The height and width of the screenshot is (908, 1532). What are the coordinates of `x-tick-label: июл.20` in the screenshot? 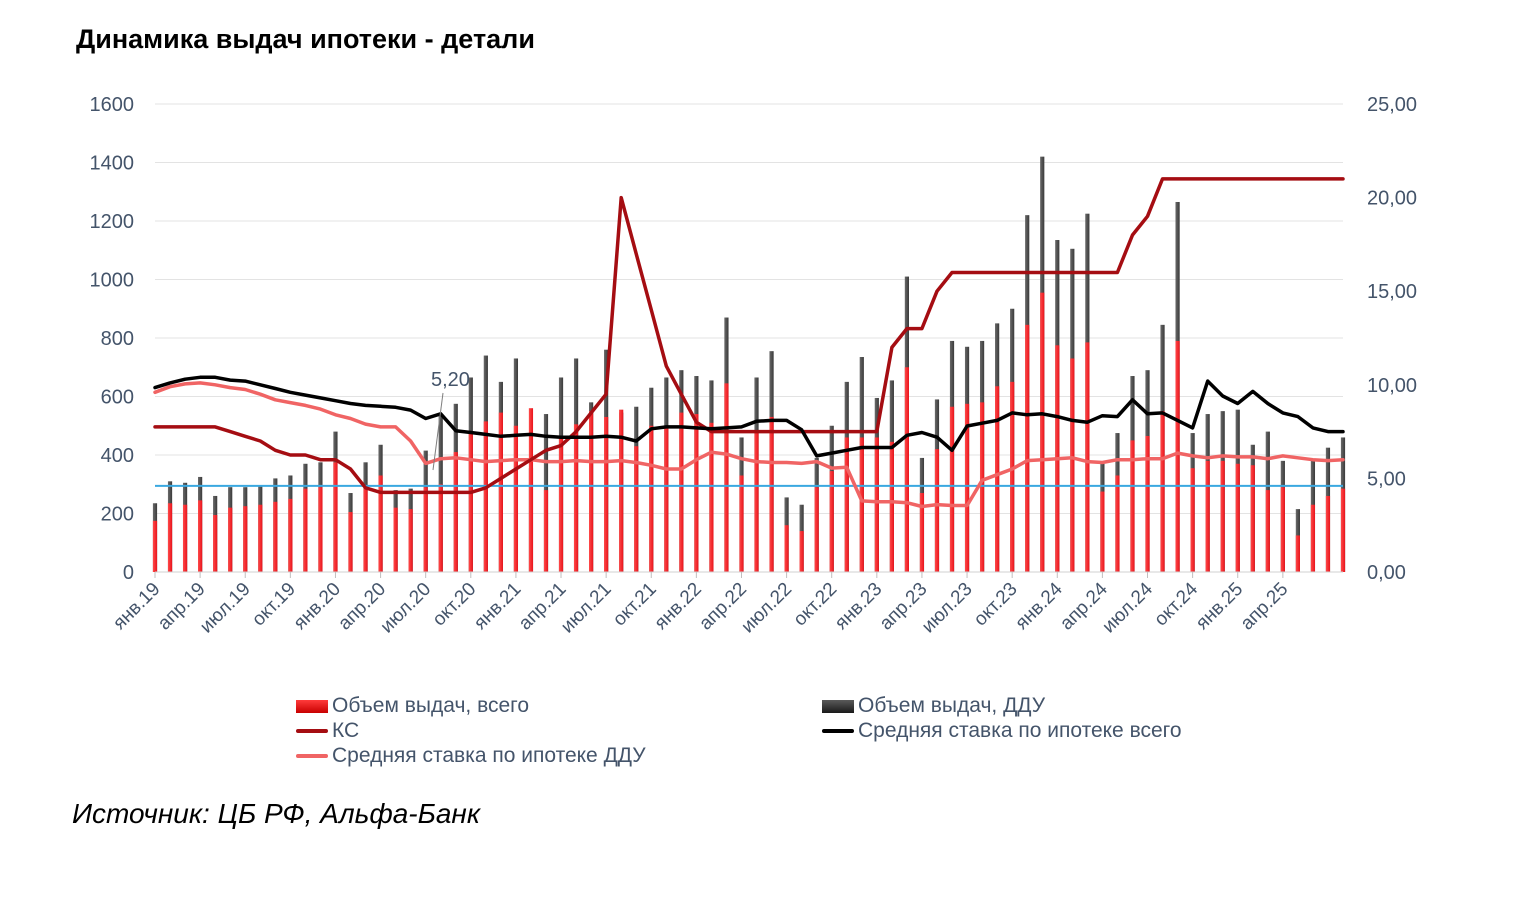 It's located at (406, 608).